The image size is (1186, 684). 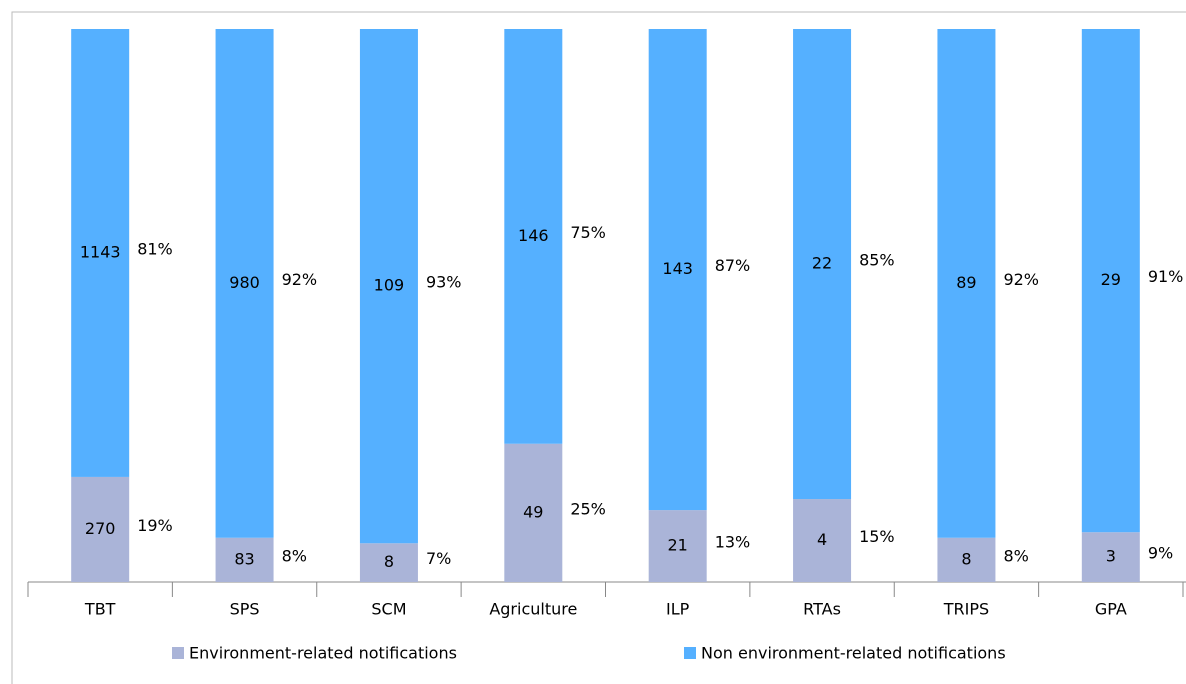 I want to click on count-label: 21, so click(x=678, y=545).